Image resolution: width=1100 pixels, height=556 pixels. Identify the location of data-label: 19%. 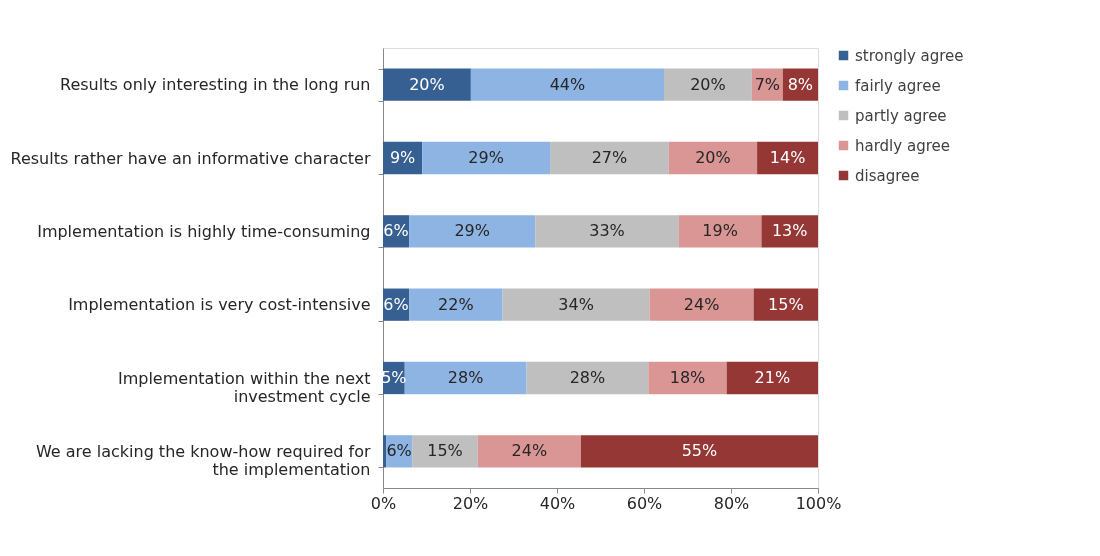
(720, 231).